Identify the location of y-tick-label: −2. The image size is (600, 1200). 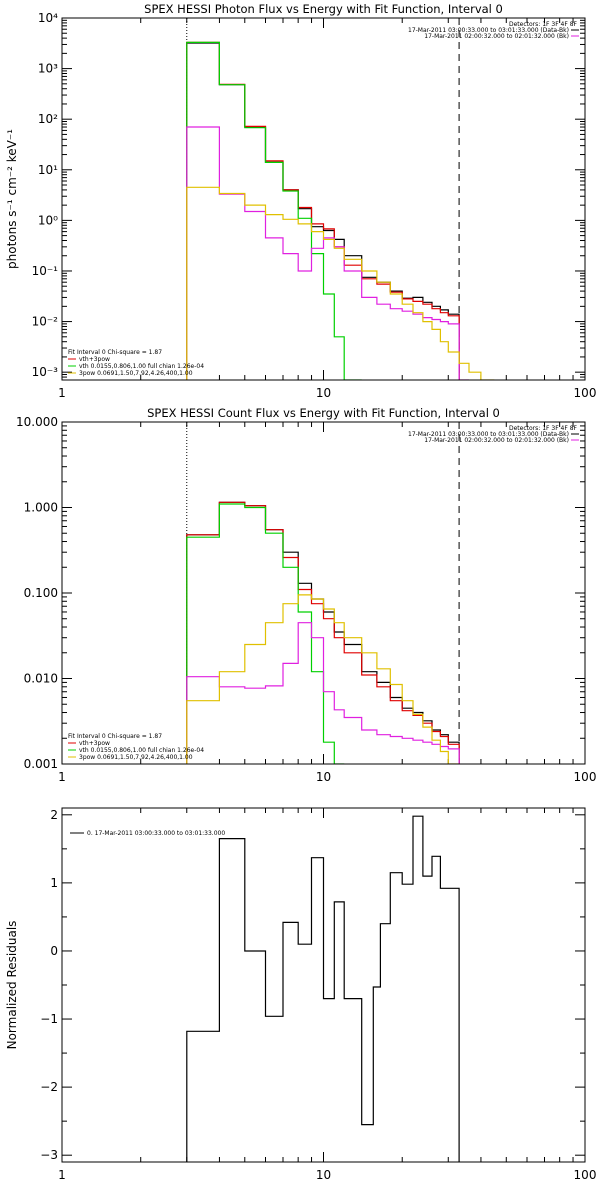
(49, 1087).